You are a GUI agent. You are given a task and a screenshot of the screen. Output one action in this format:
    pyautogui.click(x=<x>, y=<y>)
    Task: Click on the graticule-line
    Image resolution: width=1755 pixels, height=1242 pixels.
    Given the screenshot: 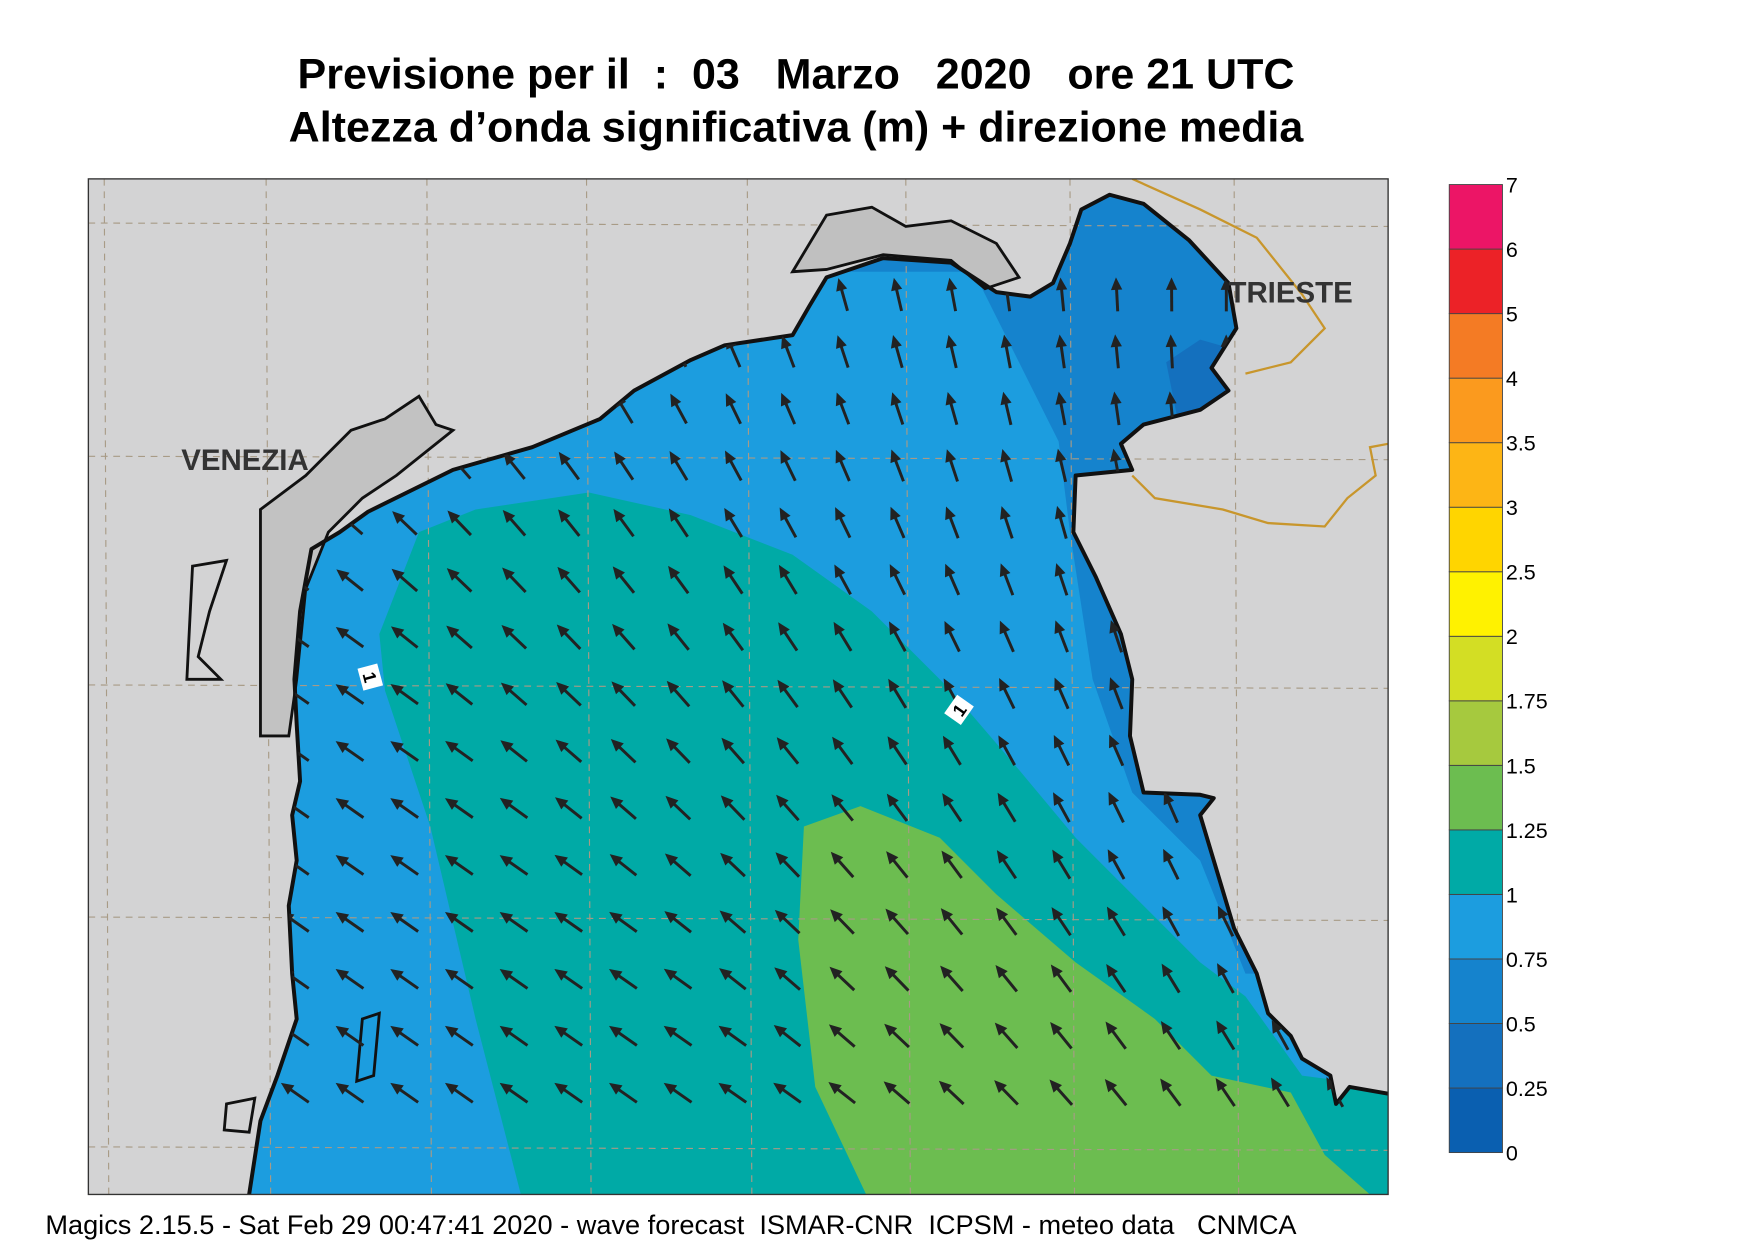 What is the action you would take?
    pyautogui.click(x=738, y=686)
    